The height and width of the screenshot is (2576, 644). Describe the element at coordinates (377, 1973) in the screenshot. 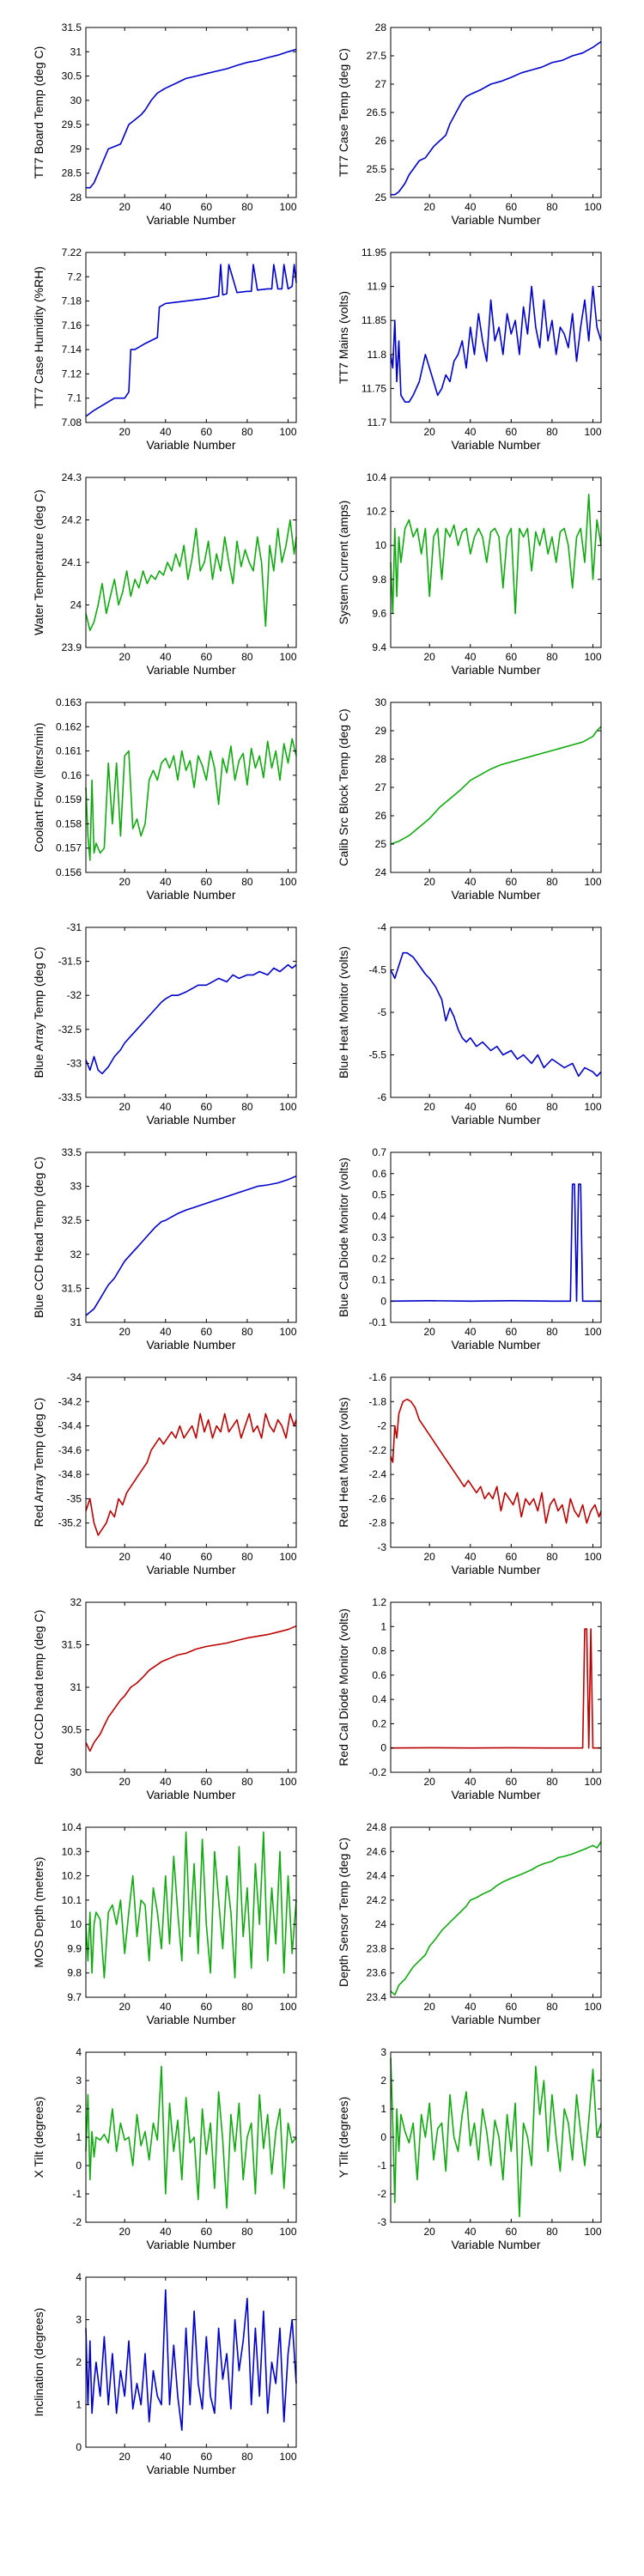

I see `y-tick-label: 23.6` at that location.